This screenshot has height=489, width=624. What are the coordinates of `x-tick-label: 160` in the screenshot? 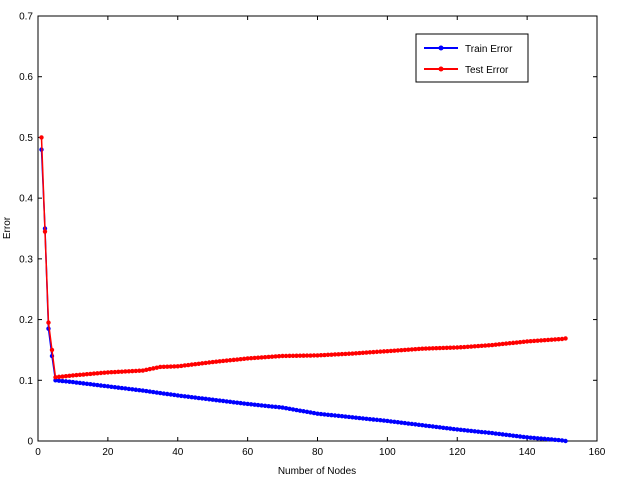 It's located at (597, 452).